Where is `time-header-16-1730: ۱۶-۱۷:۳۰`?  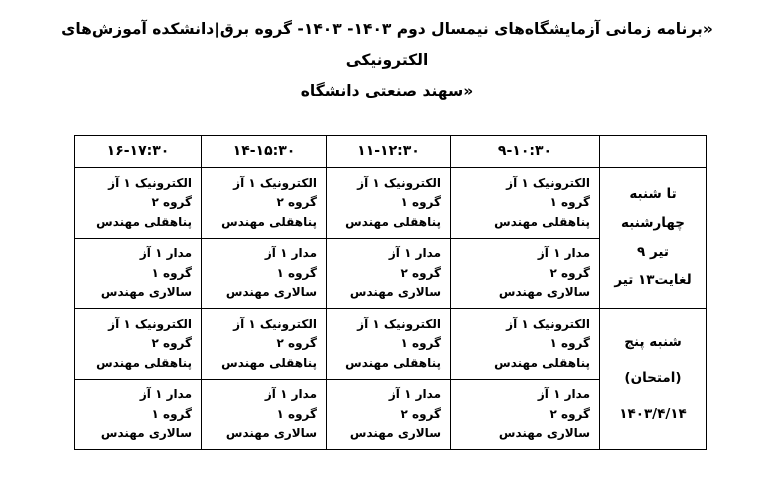
time-header-16-1730: ۱۶-۱۷:۳۰ is located at coordinates (138, 151).